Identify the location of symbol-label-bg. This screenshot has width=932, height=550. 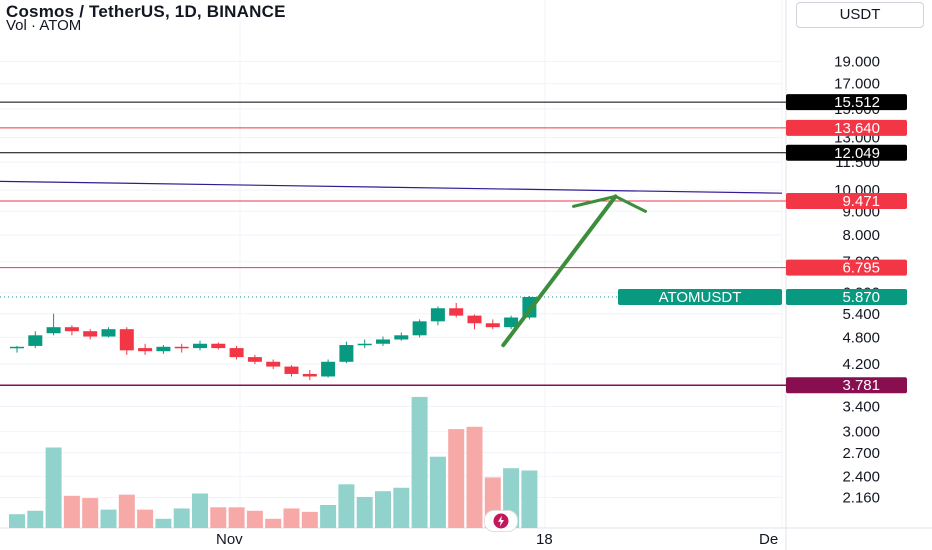
(700, 297).